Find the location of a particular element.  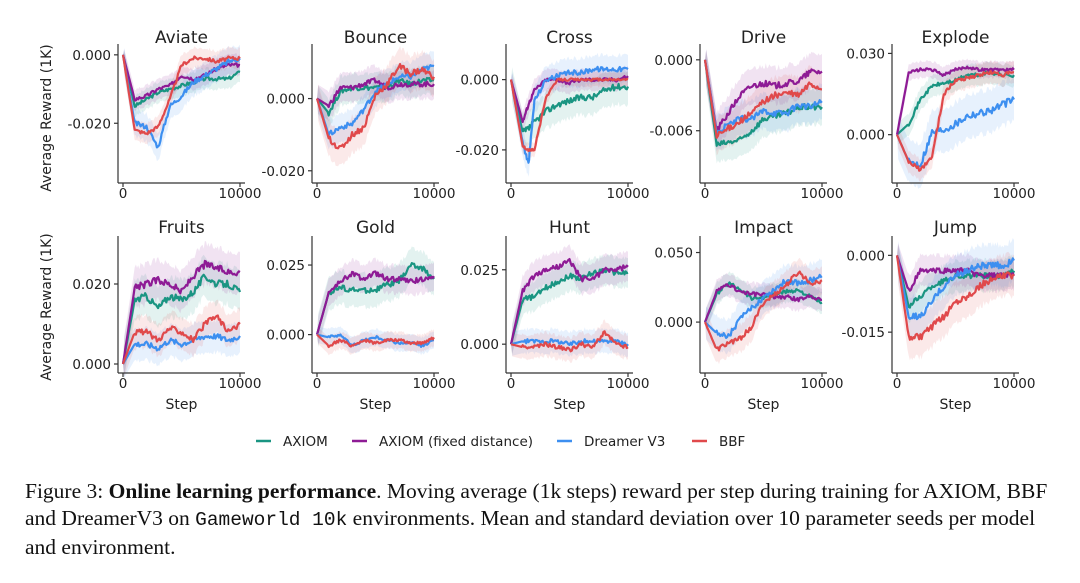

legend-item-axiom: AXIOM is located at coordinates (292, 442).